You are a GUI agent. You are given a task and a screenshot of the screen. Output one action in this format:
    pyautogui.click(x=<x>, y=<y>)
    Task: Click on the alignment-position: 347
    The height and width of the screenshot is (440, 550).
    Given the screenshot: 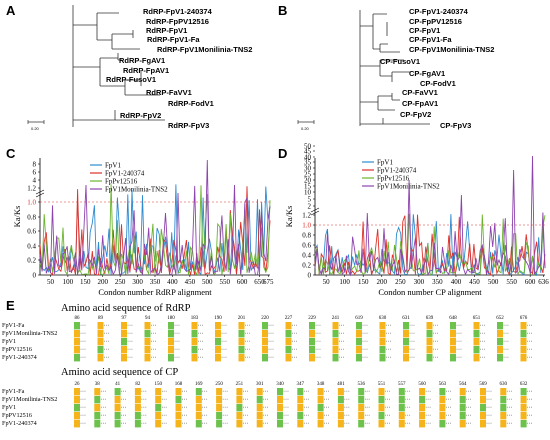 What is the action you would take?
    pyautogui.click(x=301, y=384)
    